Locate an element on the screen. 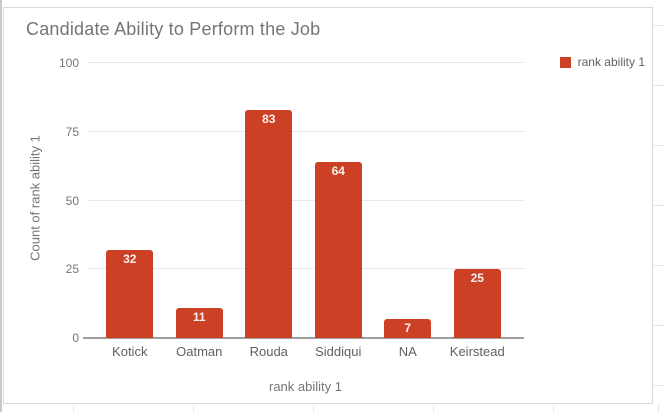 This screenshot has height=412, width=665. bar-value-label: 64 is located at coordinates (338, 171).